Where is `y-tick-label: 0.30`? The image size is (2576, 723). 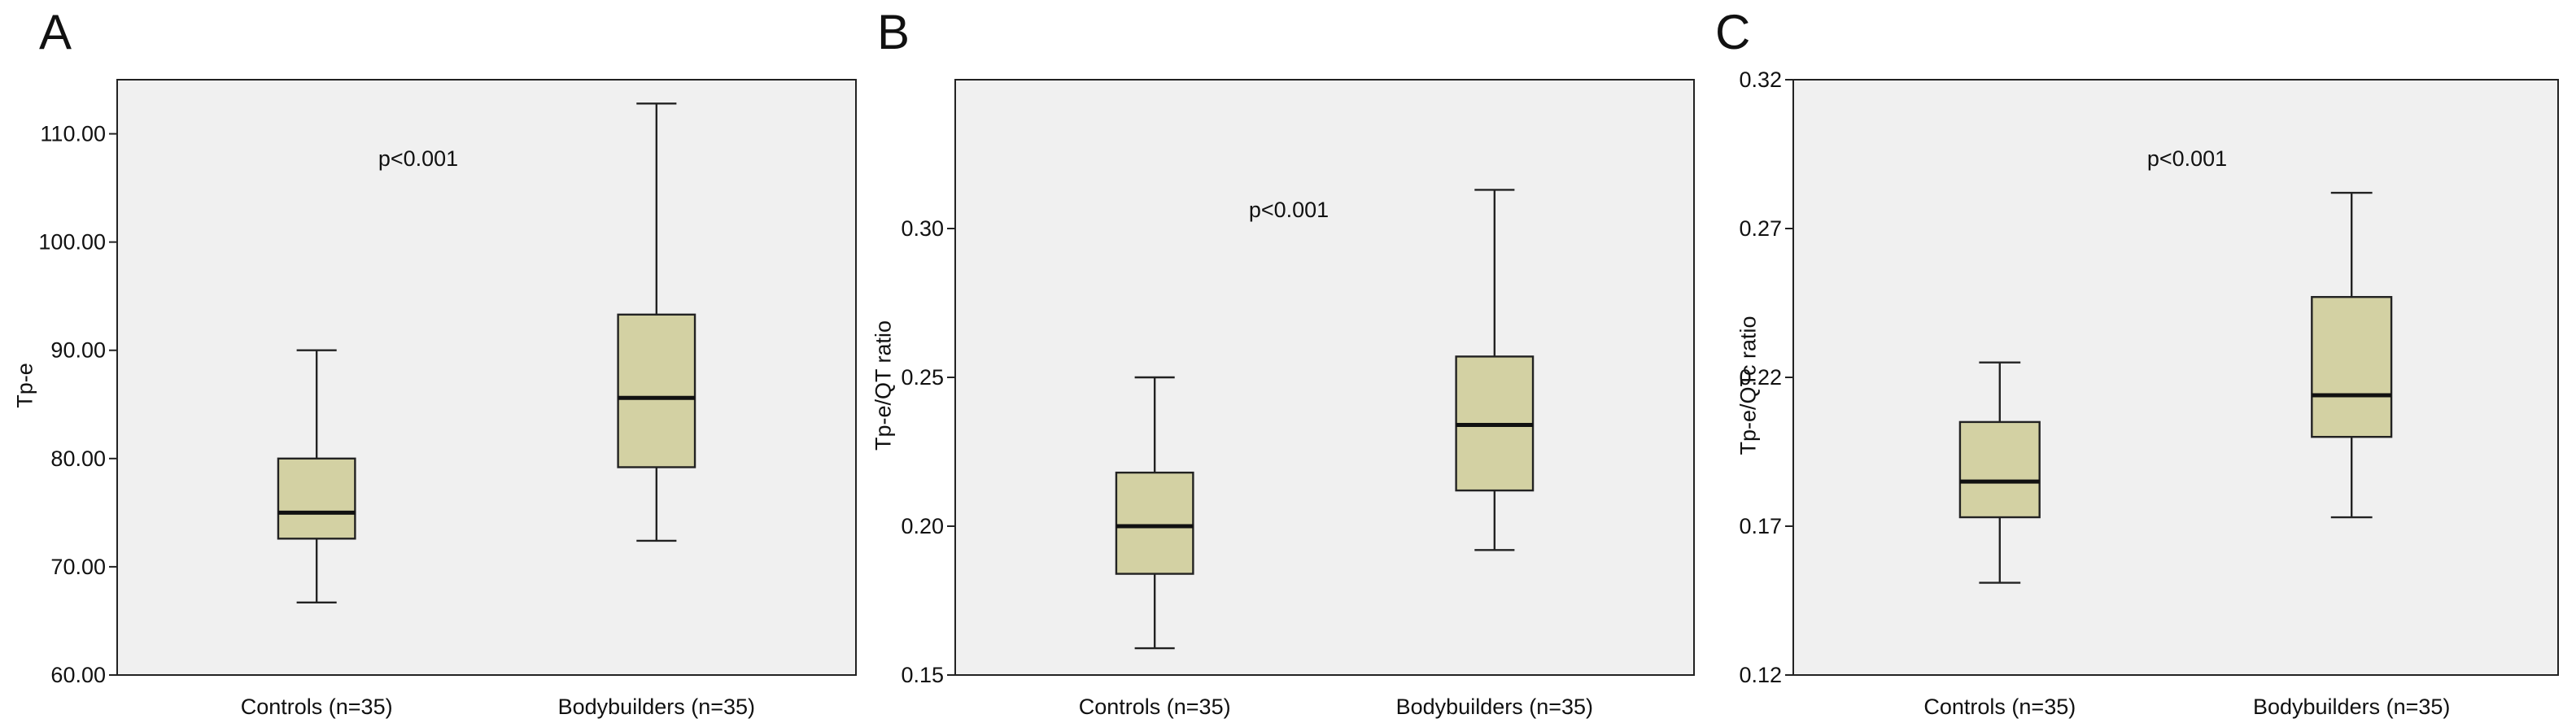
y-tick-label: 0.30 is located at coordinates (922, 229).